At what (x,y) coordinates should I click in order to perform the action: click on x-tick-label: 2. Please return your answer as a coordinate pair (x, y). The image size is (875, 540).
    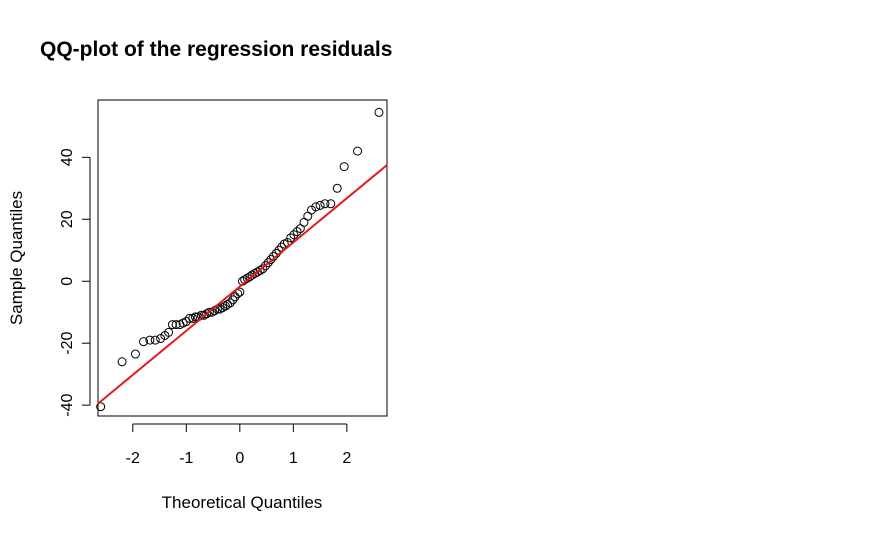
    Looking at the image, I should click on (346, 458).